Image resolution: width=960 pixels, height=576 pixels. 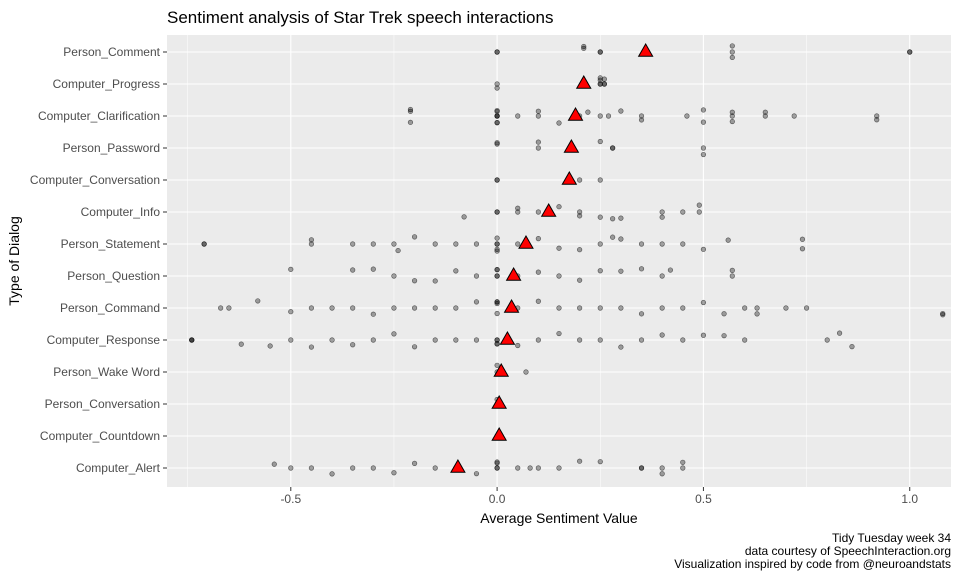 I want to click on y-tick-label: Computer_Alert, so click(x=118, y=468).